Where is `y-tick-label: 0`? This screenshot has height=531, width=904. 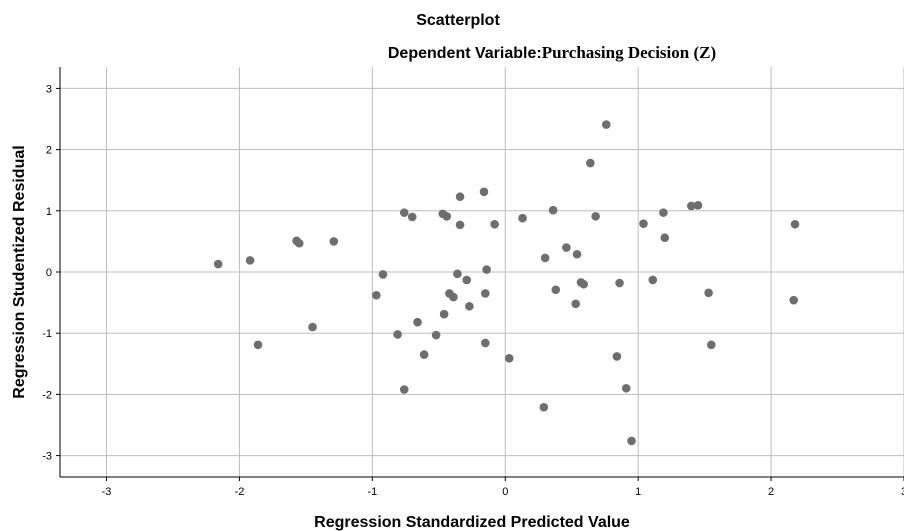
y-tick-label: 0 is located at coordinates (49, 273).